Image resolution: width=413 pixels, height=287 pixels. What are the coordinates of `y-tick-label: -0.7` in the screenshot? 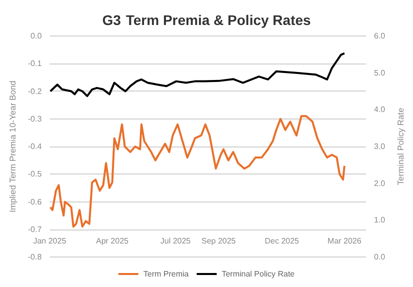 It's located at (35, 229).